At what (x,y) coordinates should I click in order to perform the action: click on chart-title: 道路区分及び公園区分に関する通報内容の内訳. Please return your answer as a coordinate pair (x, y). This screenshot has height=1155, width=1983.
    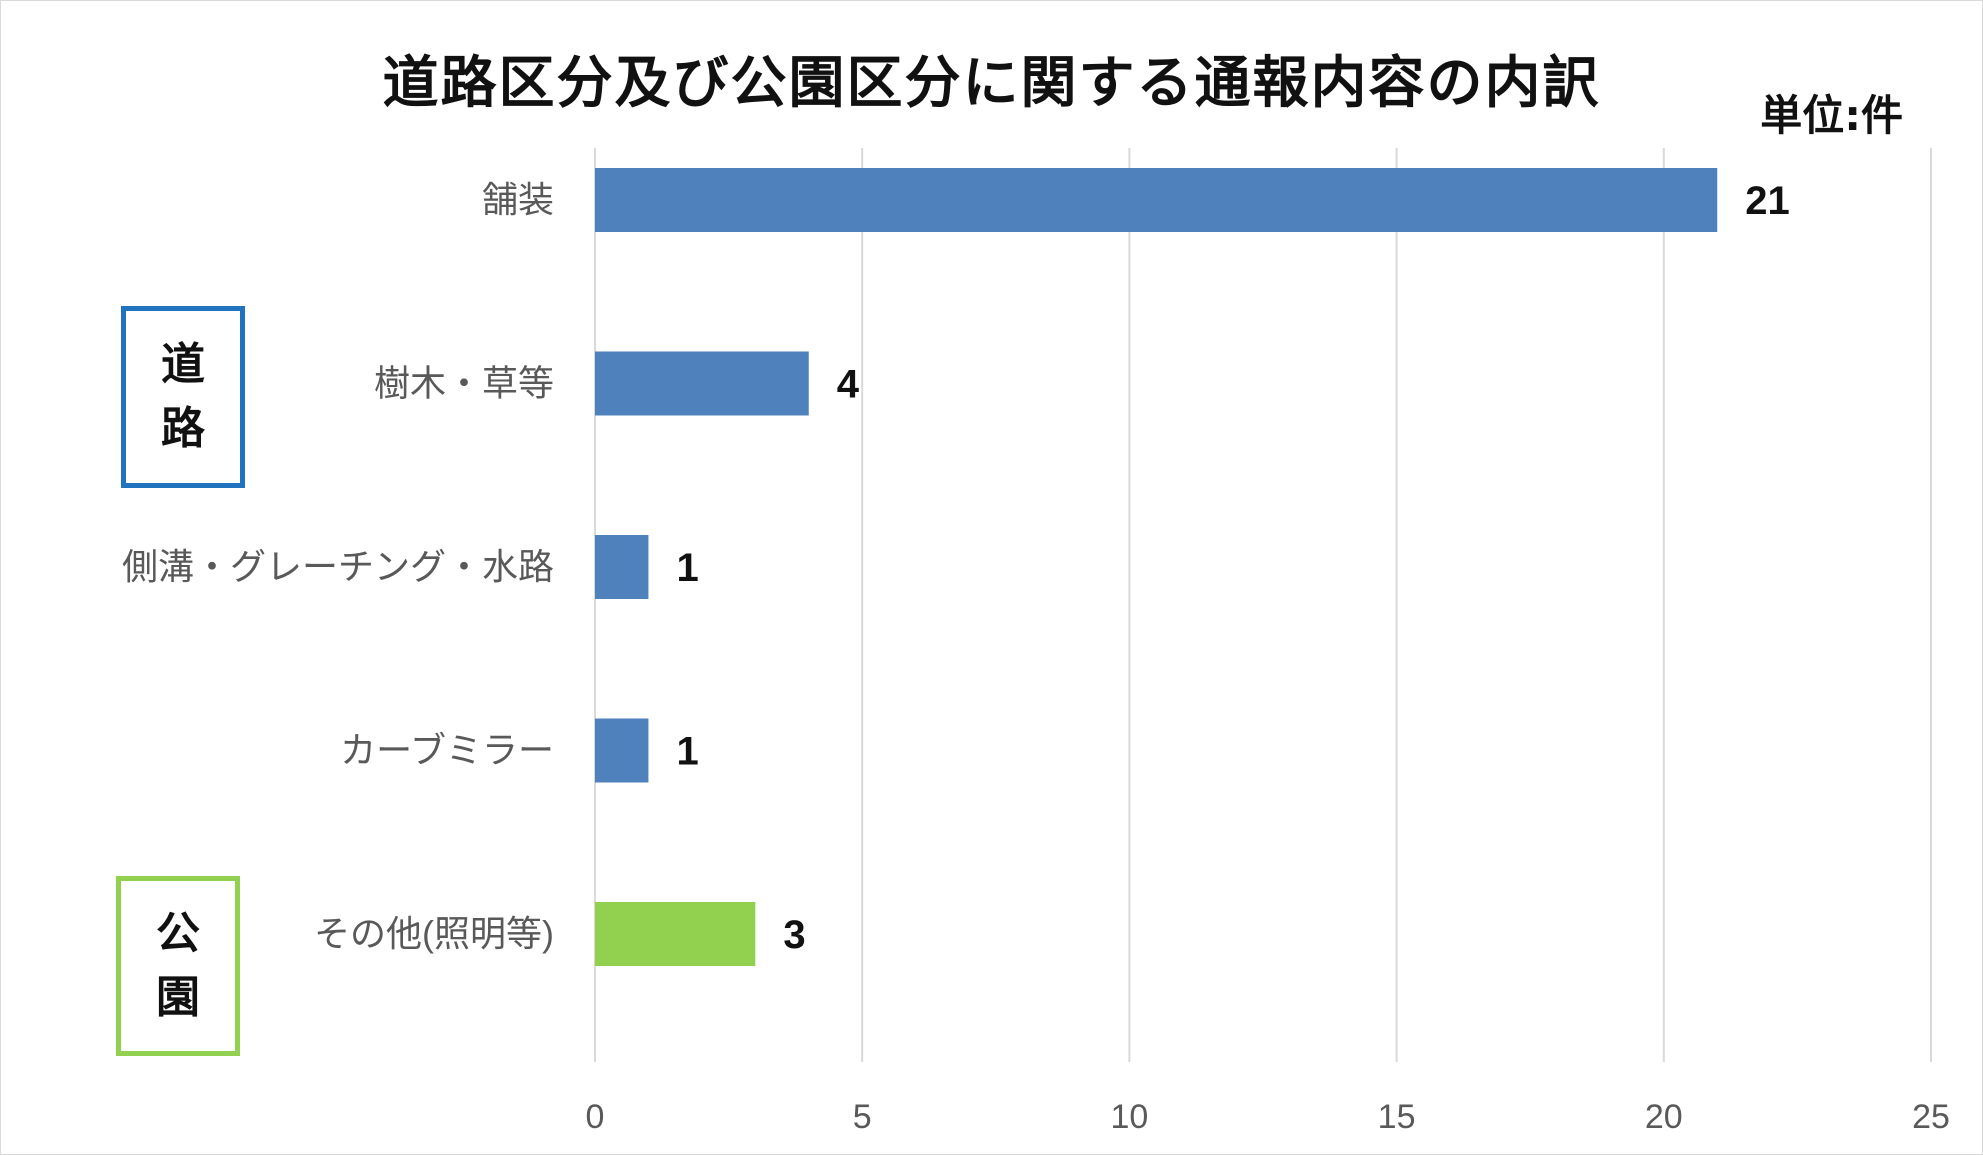
    Looking at the image, I should click on (991, 83).